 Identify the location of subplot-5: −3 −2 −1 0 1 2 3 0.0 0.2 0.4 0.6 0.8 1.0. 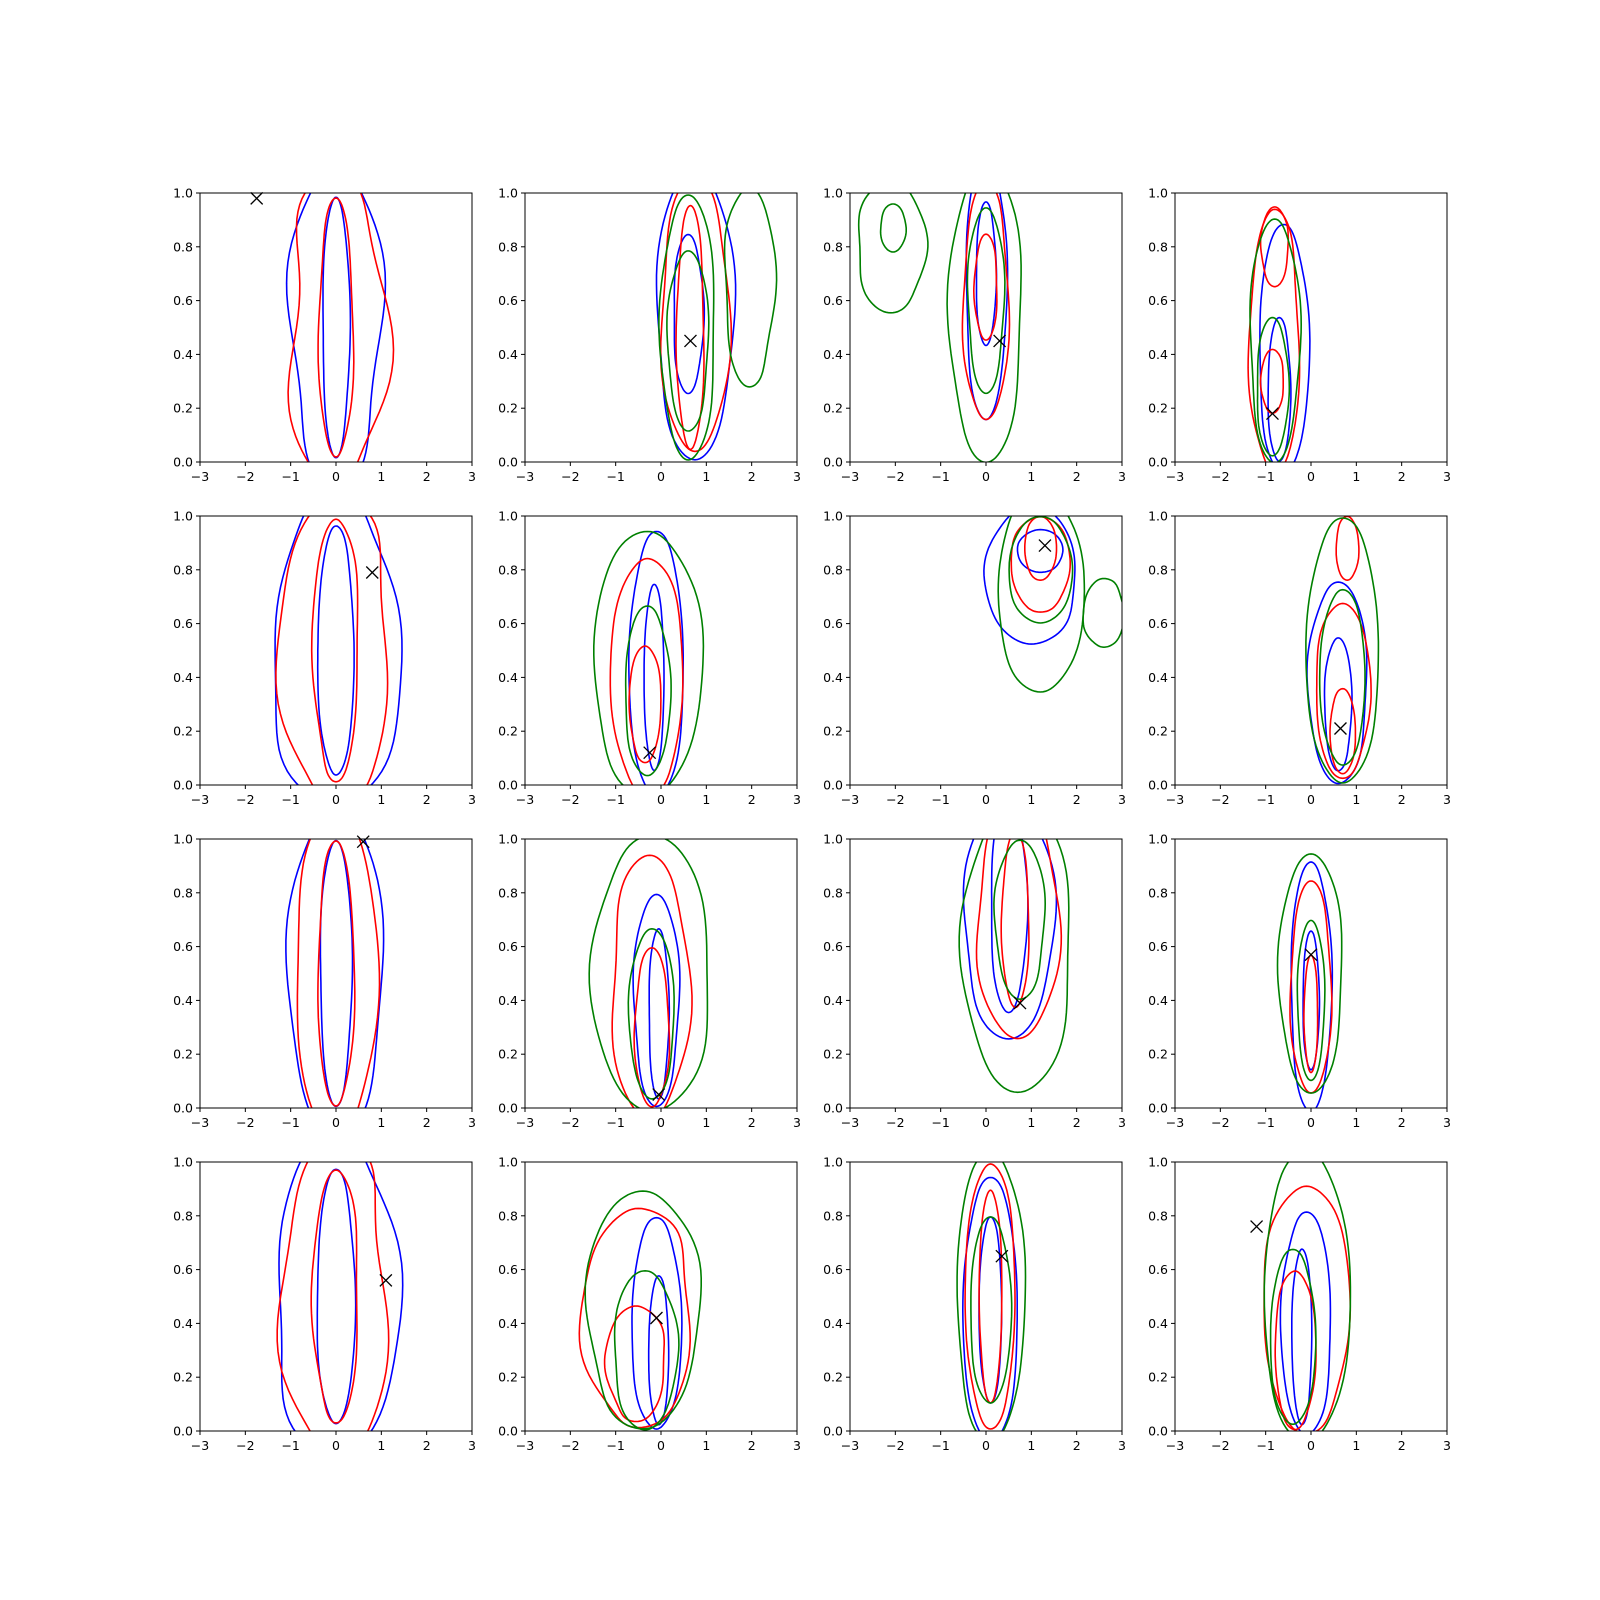
(324, 658).